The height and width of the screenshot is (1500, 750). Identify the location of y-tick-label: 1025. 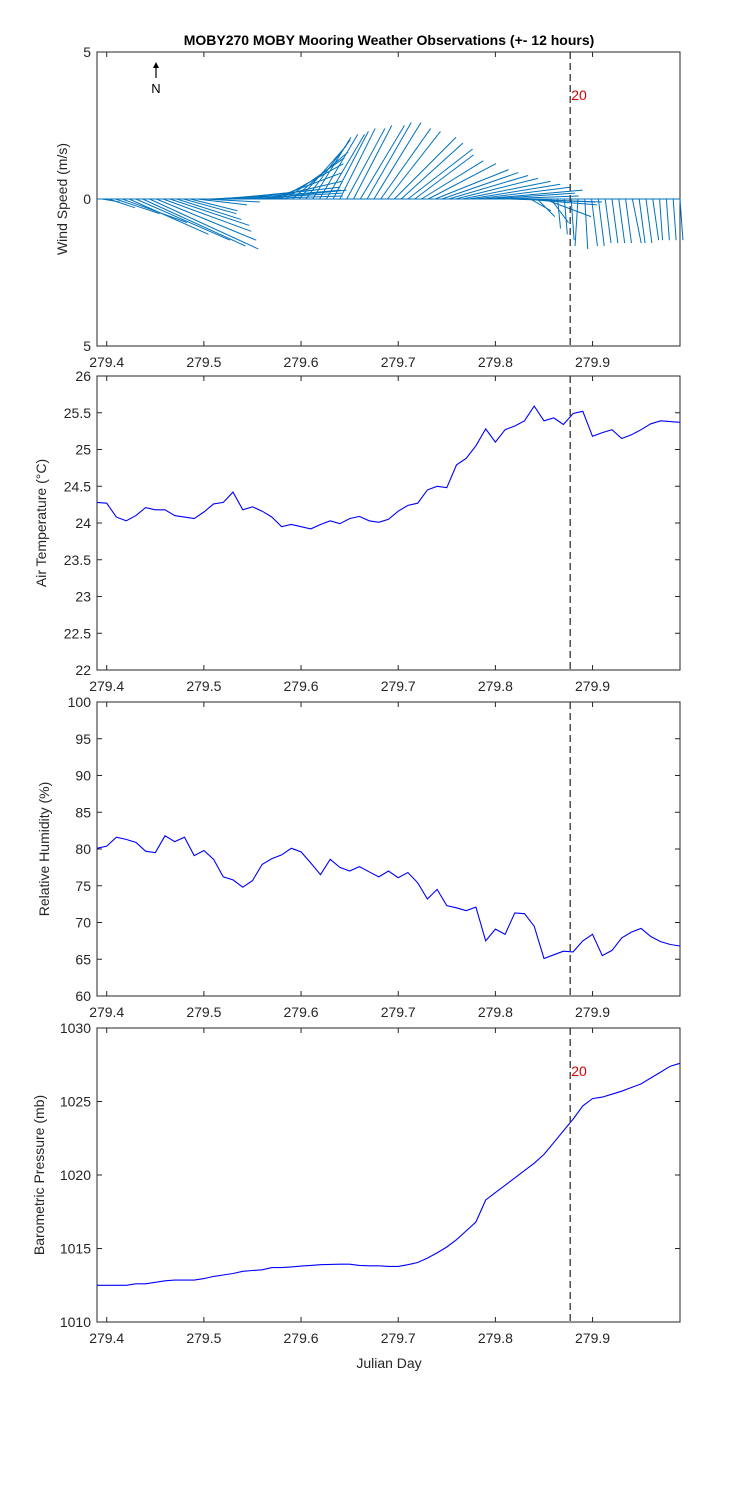
(75, 1102).